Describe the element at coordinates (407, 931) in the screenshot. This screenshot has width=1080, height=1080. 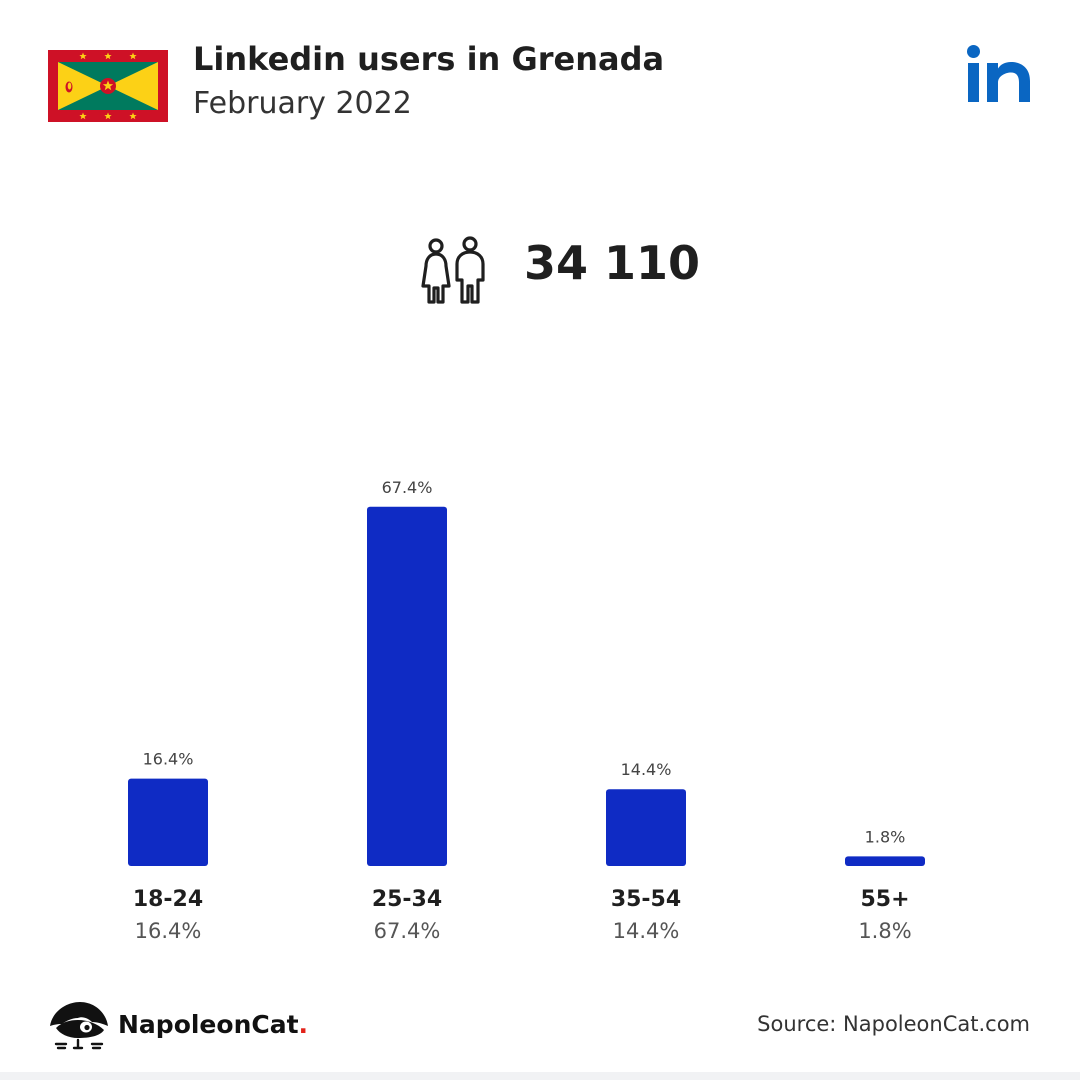
I see `category-percent: 67.4%` at that location.